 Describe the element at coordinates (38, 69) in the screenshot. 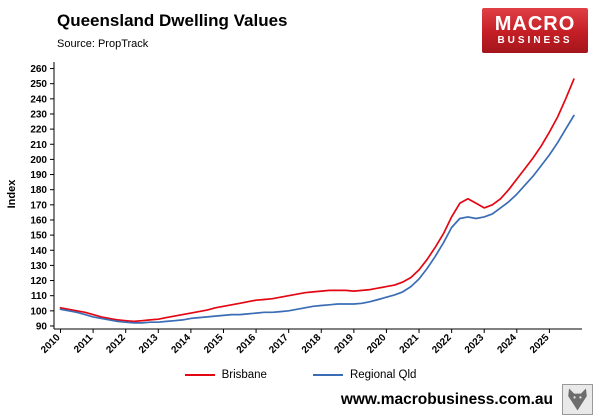

I see `svg-text: 260` at that location.